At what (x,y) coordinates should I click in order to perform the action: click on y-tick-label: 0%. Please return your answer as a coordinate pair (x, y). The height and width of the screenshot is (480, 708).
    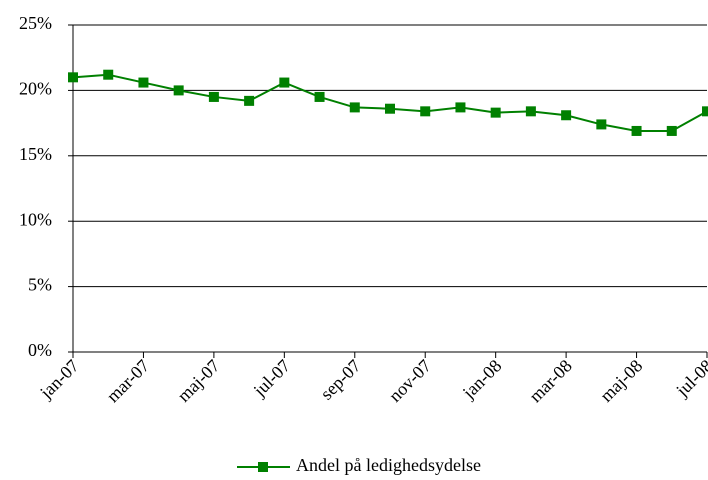
    Looking at the image, I should click on (40, 350).